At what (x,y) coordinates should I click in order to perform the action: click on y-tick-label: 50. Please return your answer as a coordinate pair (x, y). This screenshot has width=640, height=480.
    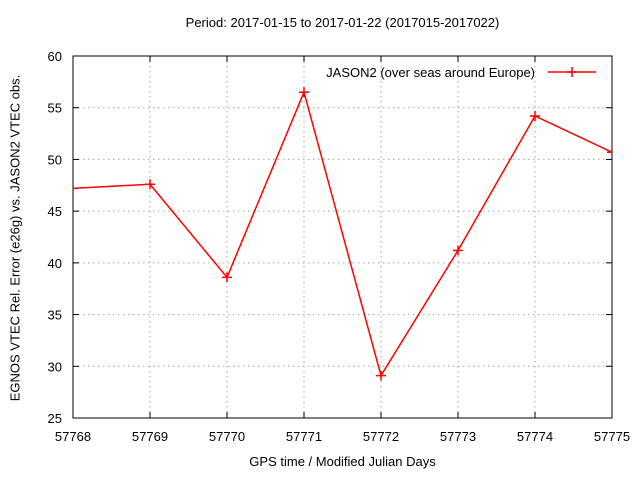
    Looking at the image, I should click on (55, 159).